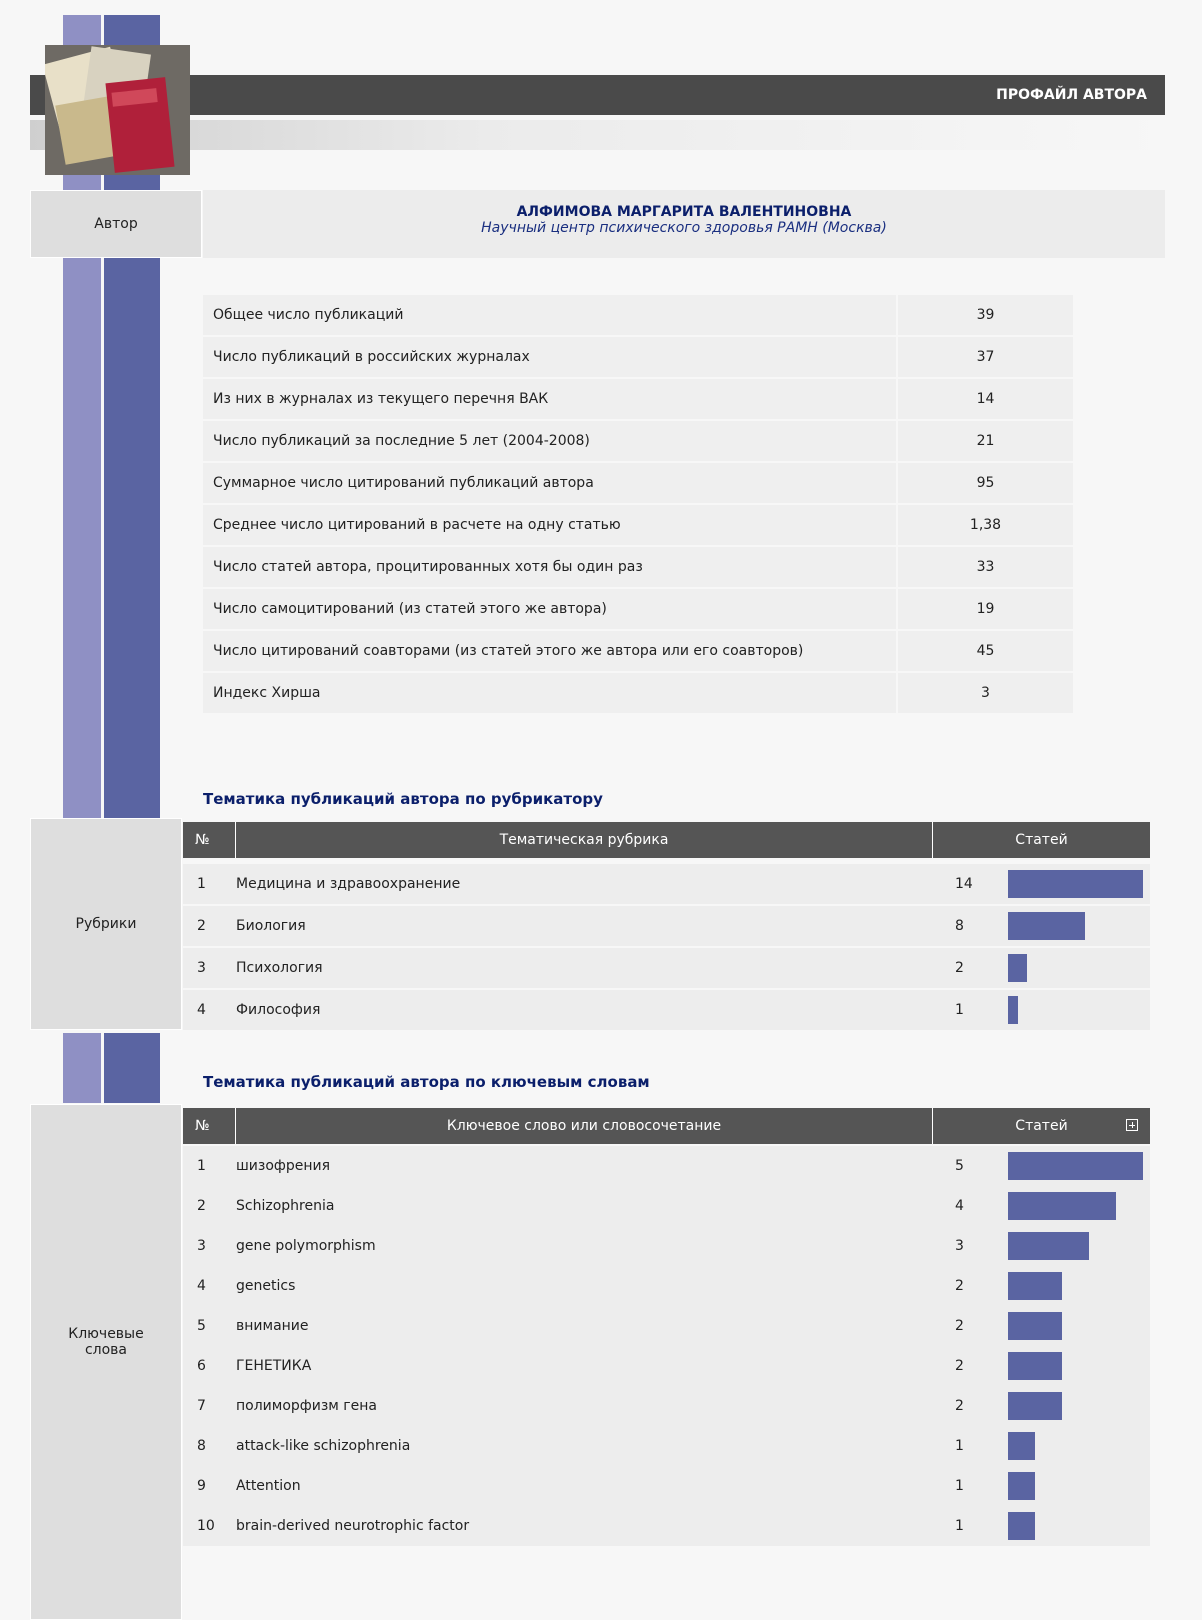 The height and width of the screenshot is (1620, 1202). Describe the element at coordinates (550, 693) in the screenshot. I see `stat-label: Индекс Хирша` at that location.